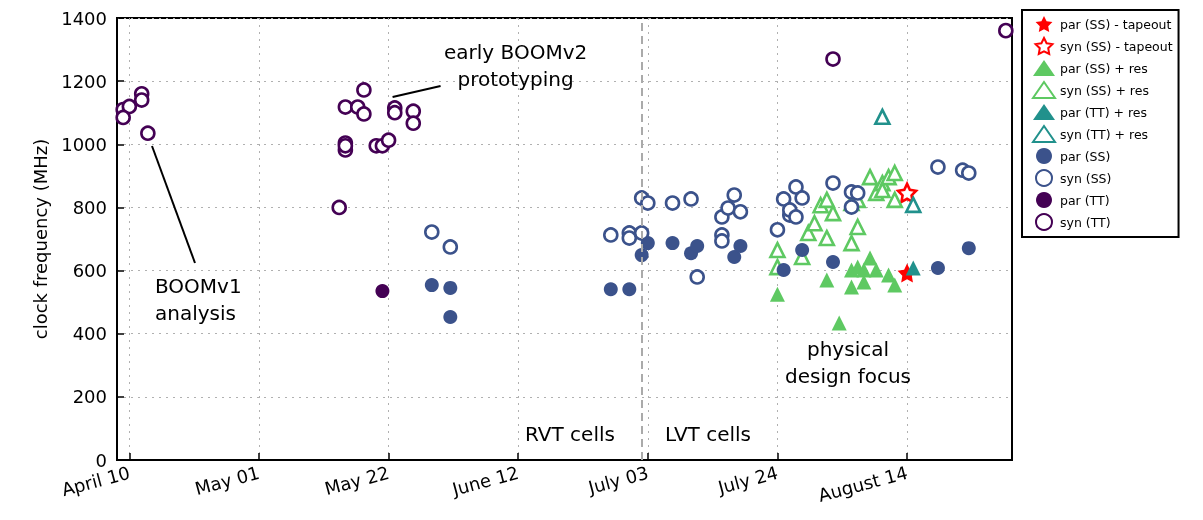 This screenshot has height=520, width=1203. Describe the element at coordinates (1104, 134) in the screenshot. I see `legend-label: syn (TT) + res` at that location.